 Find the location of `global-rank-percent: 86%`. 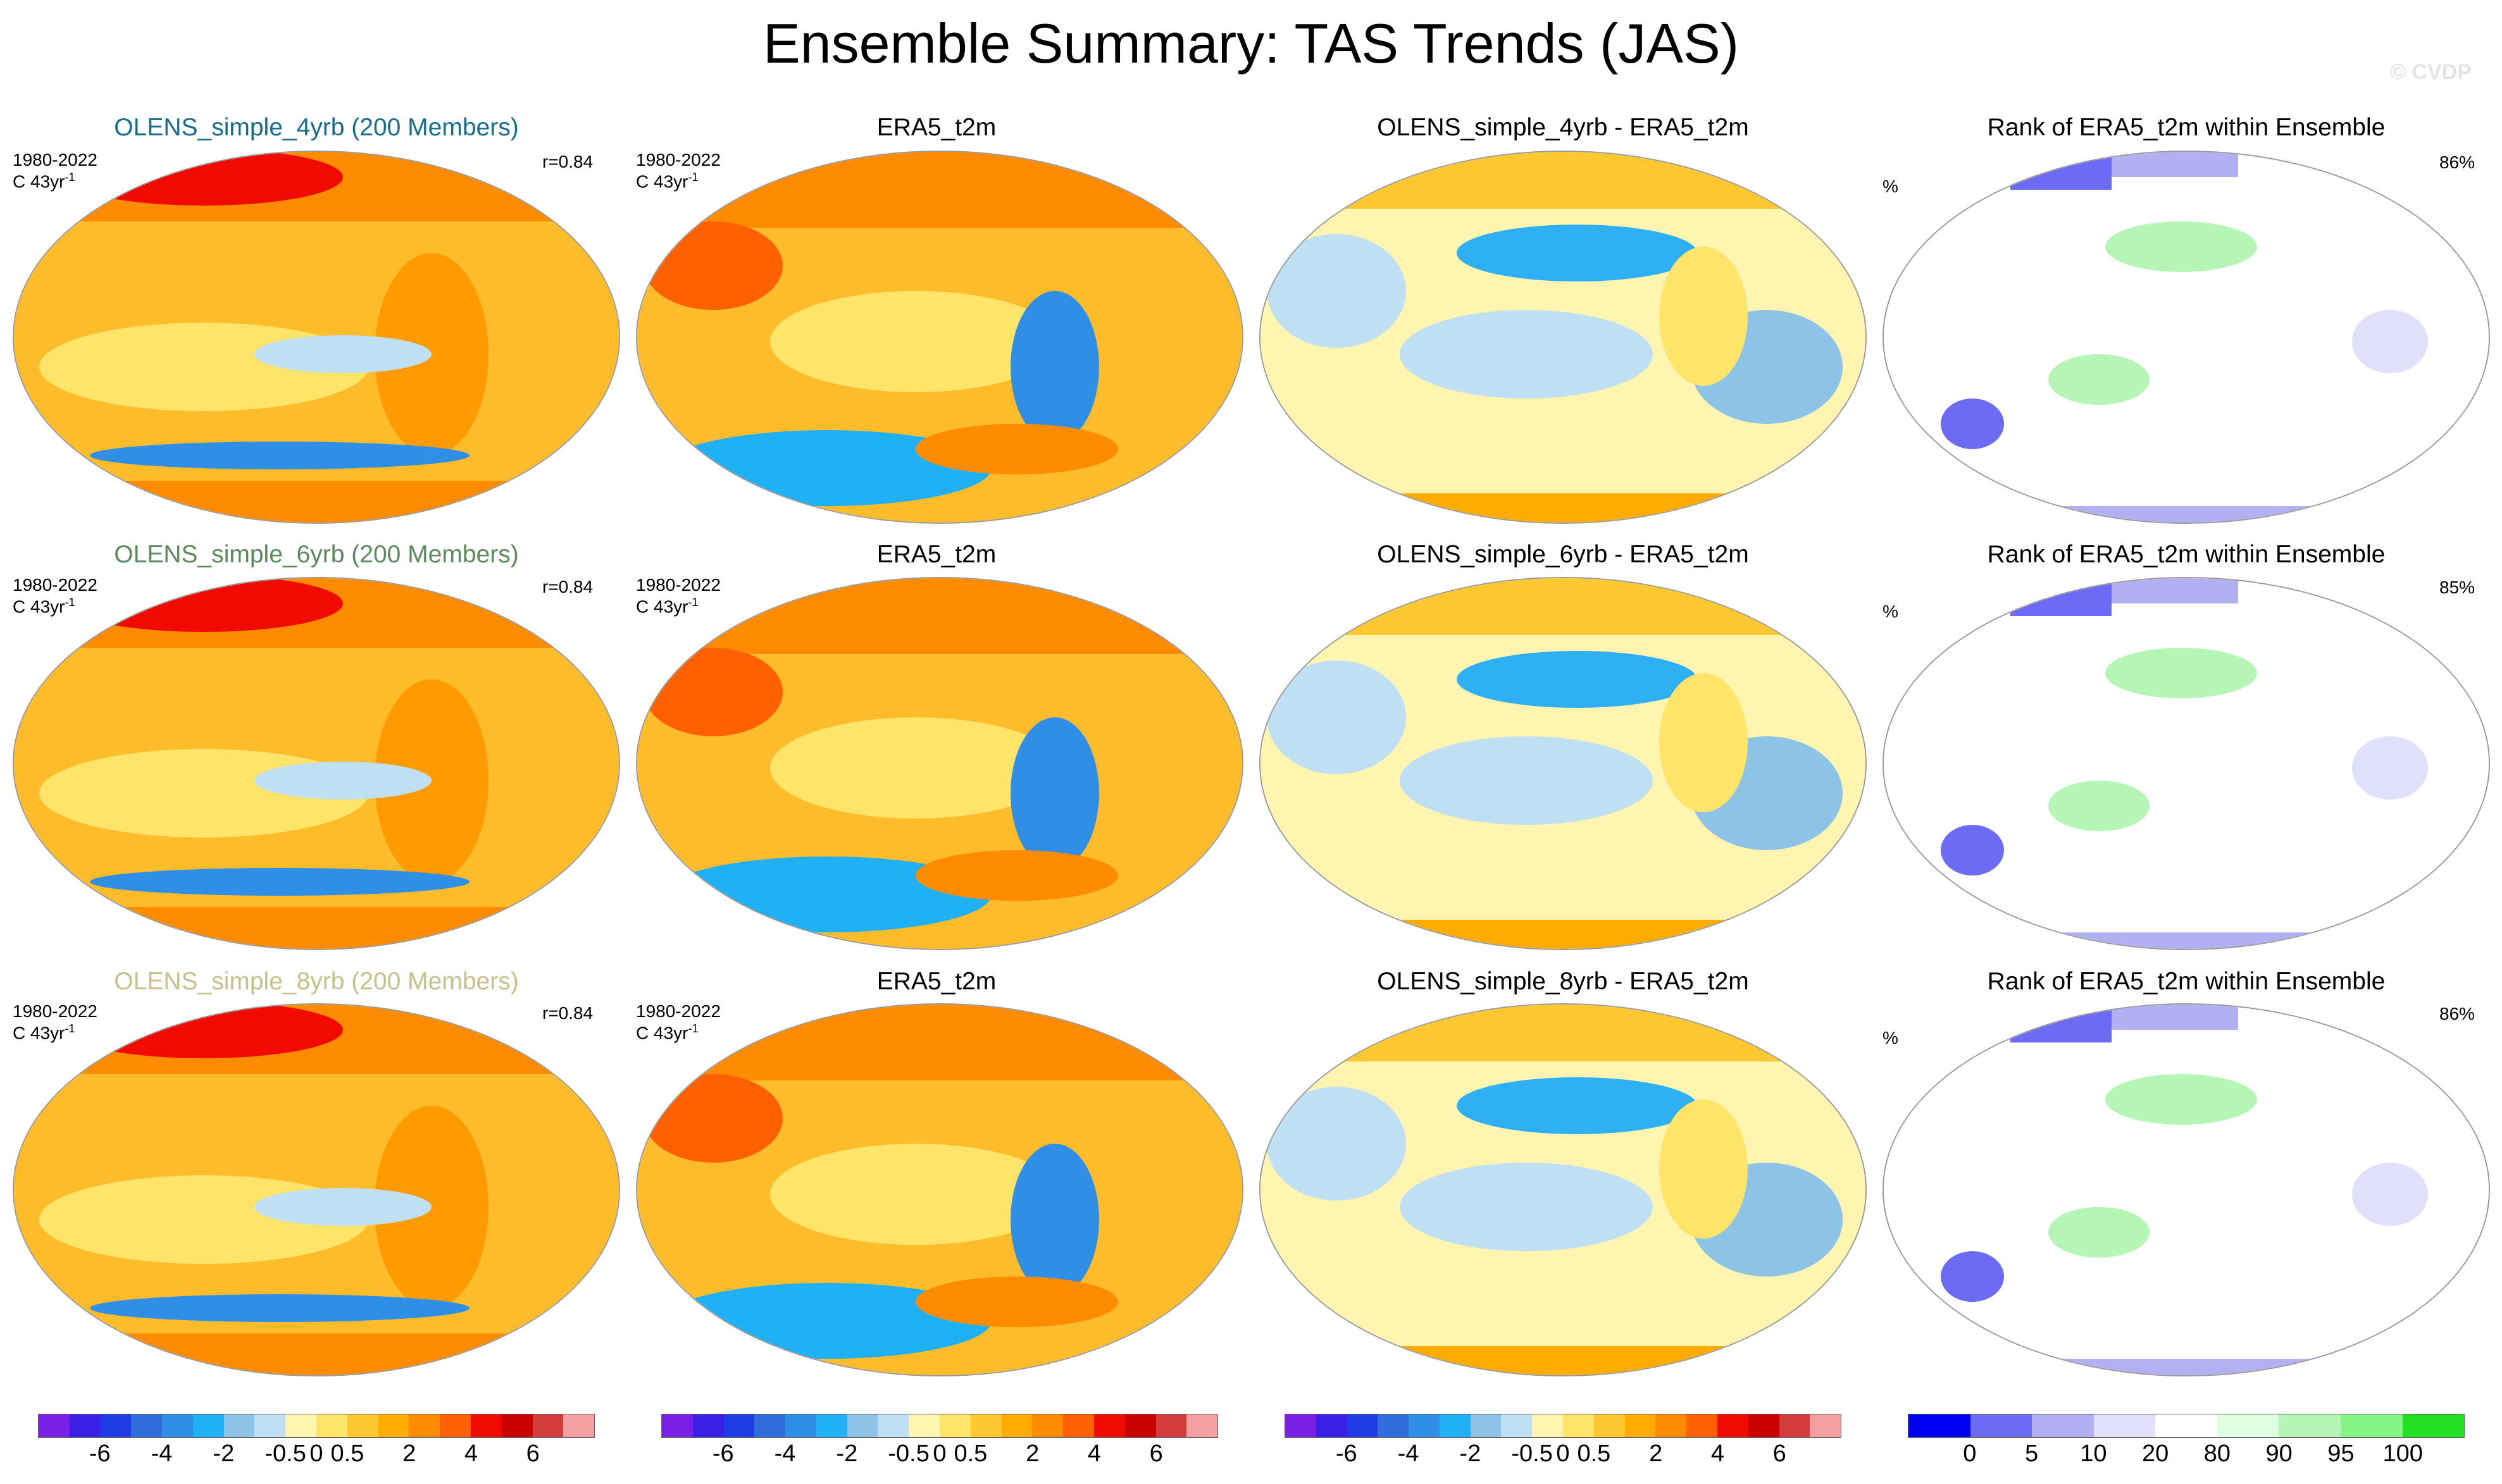

global-rank-percent: 86% is located at coordinates (2457, 1013).